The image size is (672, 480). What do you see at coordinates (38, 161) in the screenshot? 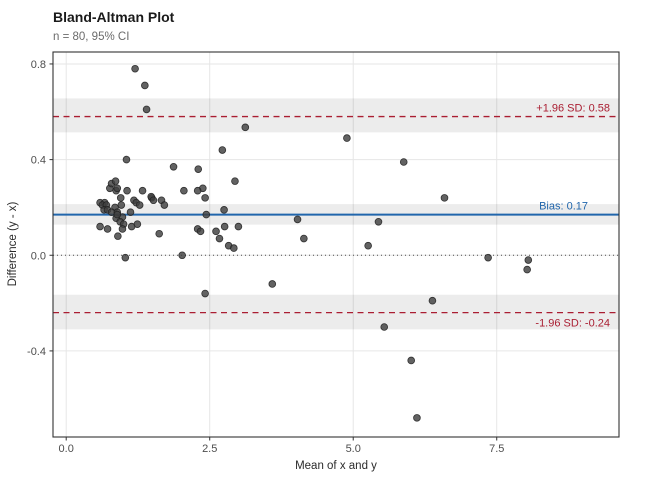
I see `y-tick-label: 0.4` at bounding box center [38, 161].